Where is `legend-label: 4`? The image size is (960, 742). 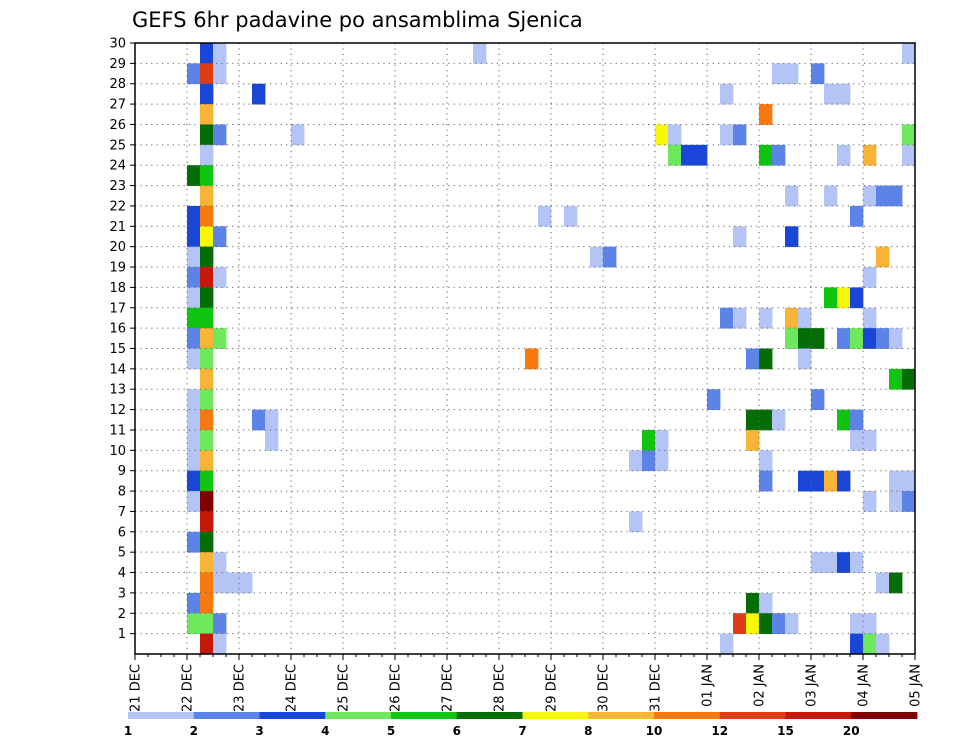
legend-label: 4 is located at coordinates (325, 731).